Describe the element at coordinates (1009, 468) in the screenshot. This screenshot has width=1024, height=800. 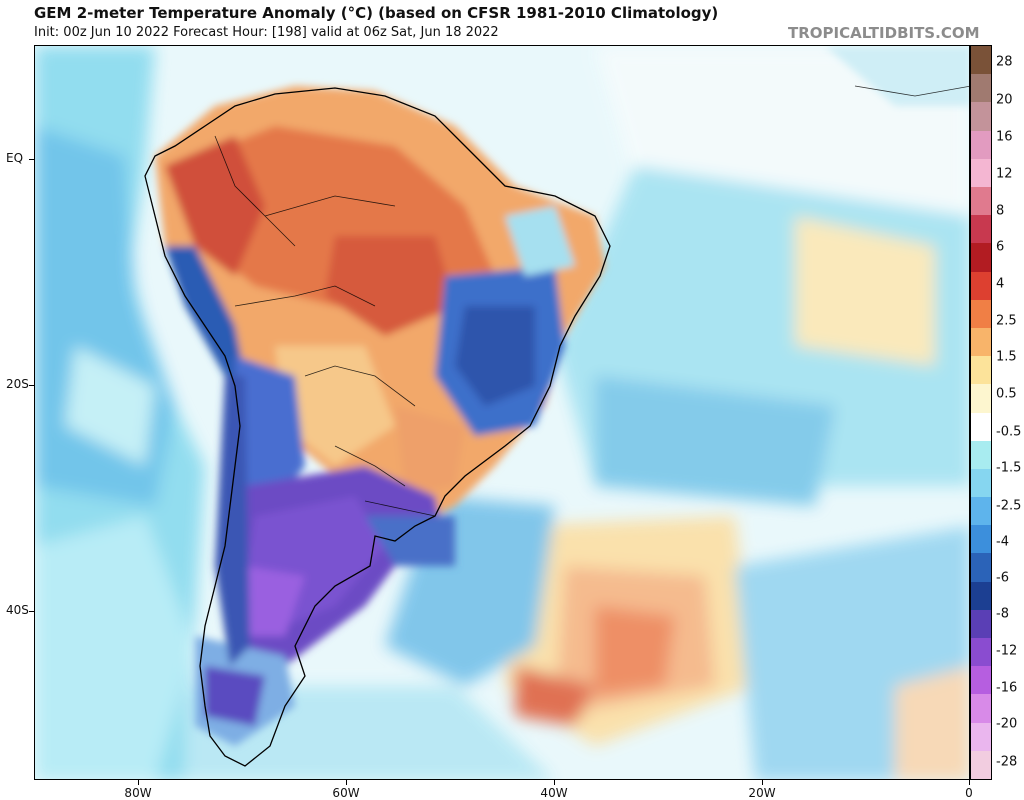
I see `colorbar-label: -1.5` at that location.